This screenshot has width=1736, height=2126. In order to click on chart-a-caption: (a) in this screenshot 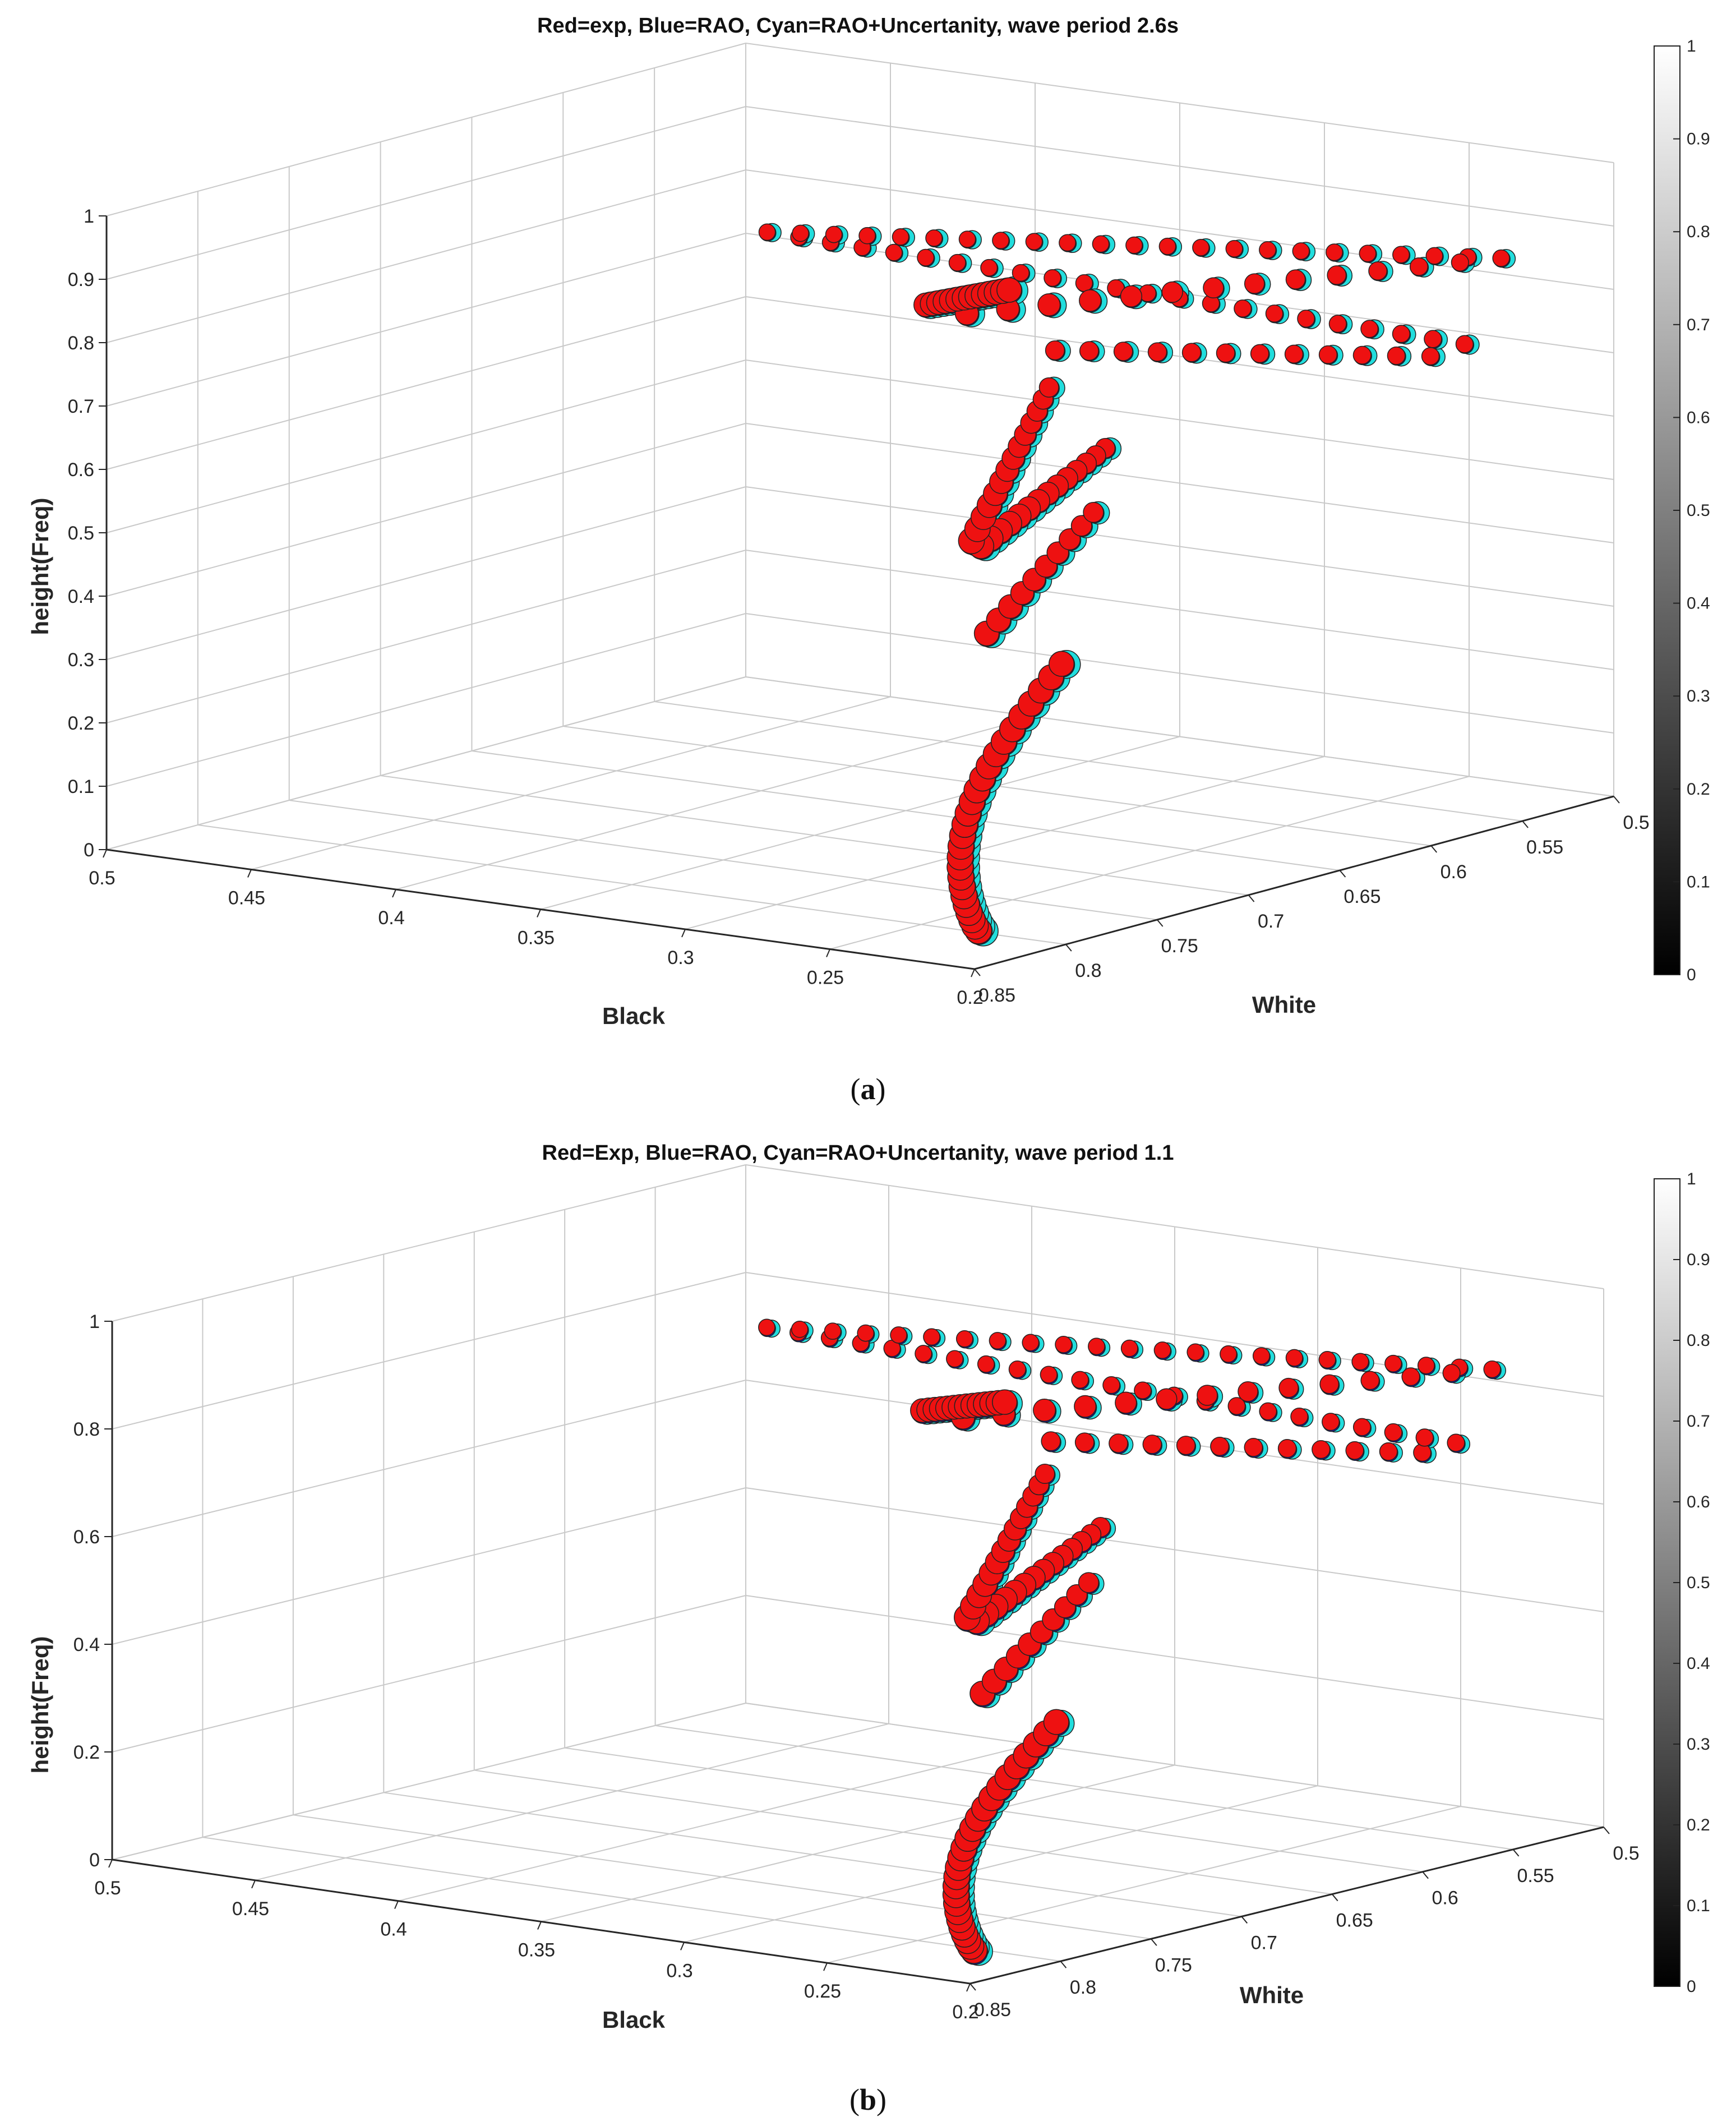, I will do `click(868, 1089)`.